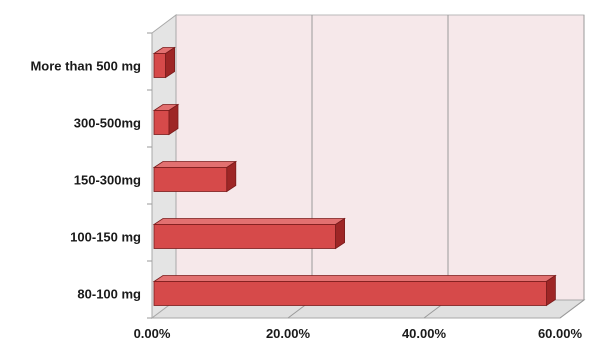  What do you see at coordinates (85, 66) in the screenshot?
I see `category-label: More than 500 mg` at bounding box center [85, 66].